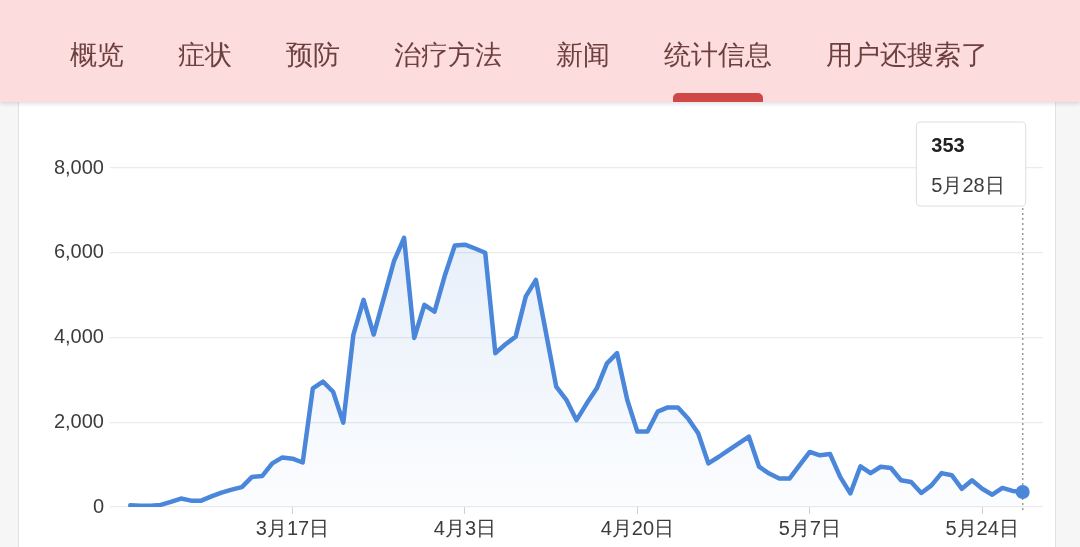 This screenshot has height=547, width=1080. I want to click on y-tick-label: 6,000, so click(78, 251).